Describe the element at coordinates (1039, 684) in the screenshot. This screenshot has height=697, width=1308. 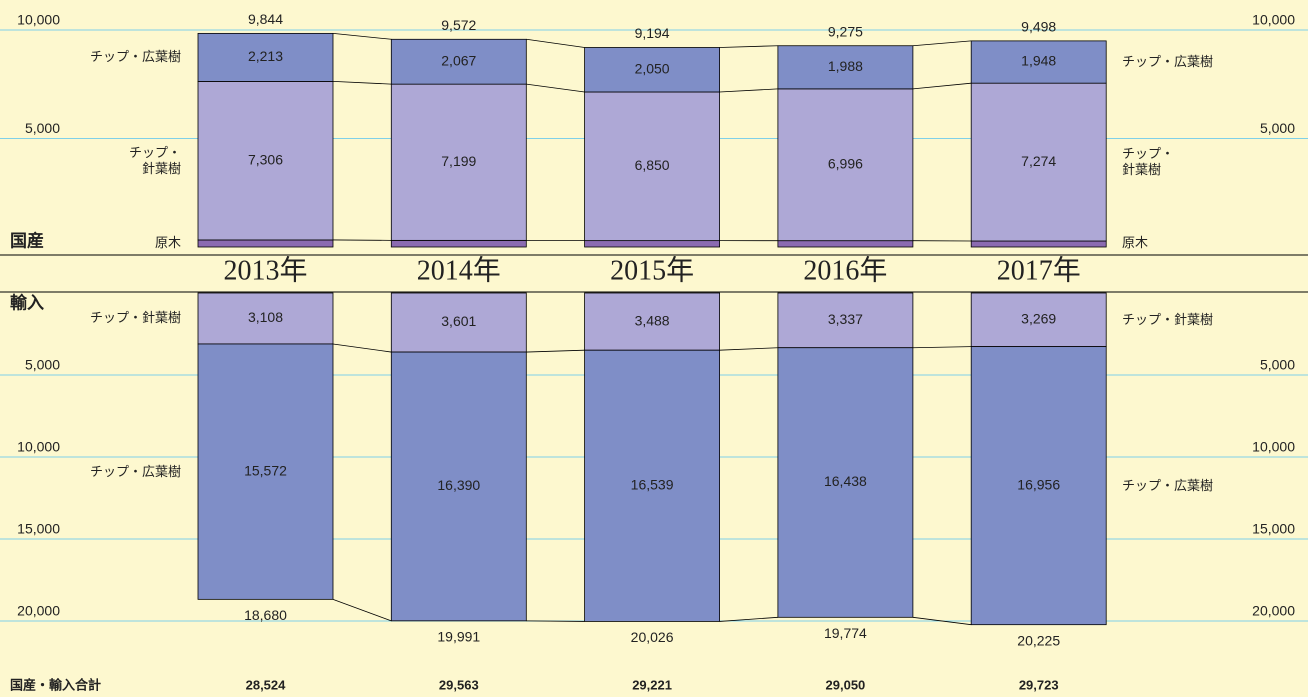
I see `grand-total-value: 29,723` at that location.